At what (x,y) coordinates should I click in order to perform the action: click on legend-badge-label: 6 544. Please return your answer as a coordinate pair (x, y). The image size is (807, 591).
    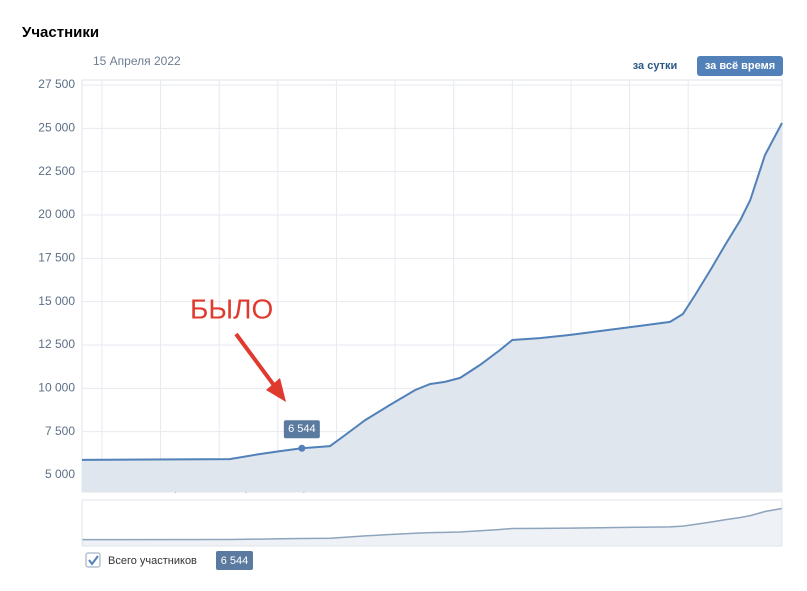
    Looking at the image, I should click on (235, 561).